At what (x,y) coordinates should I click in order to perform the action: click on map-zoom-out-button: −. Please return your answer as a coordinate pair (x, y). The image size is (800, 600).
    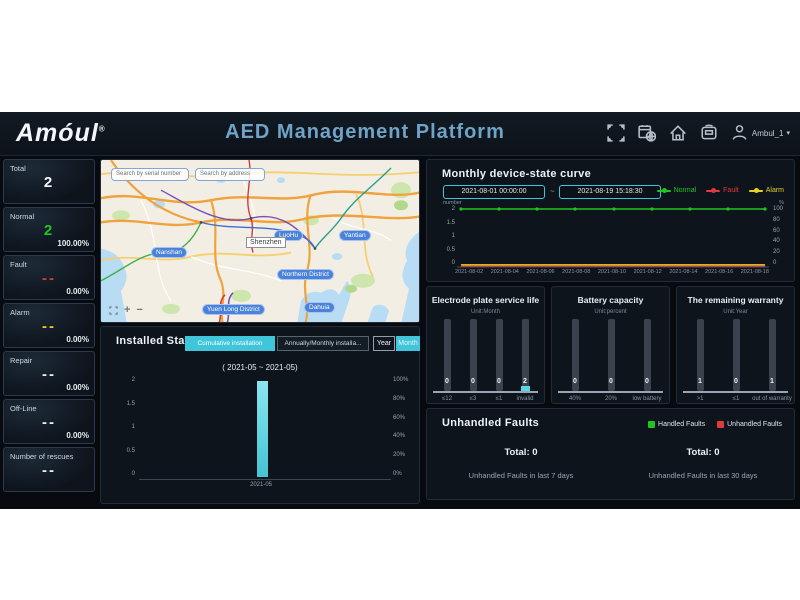
    Looking at the image, I should click on (139, 310).